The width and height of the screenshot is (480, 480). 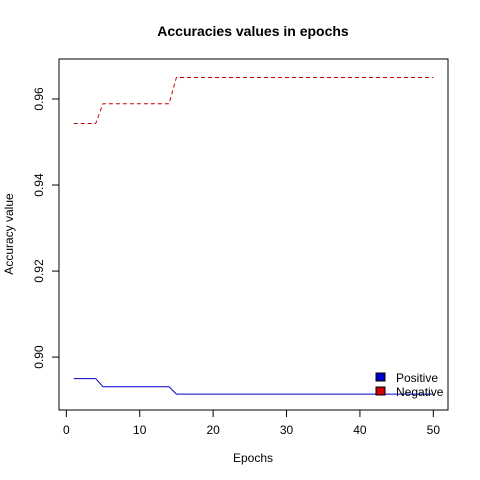 What do you see at coordinates (140, 430) in the screenshot?
I see `x-tick-label: 10` at bounding box center [140, 430].